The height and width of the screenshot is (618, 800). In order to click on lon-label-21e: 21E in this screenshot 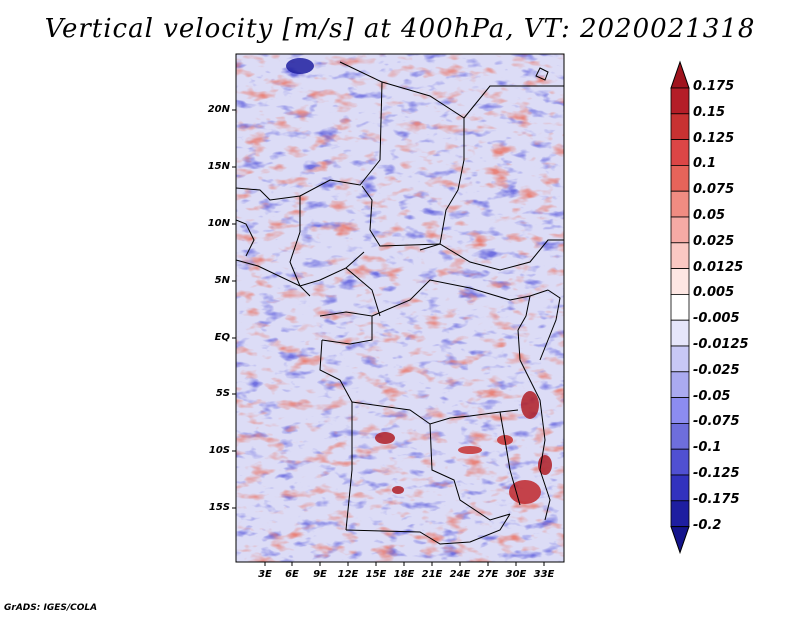, I will do `click(432, 574)`.